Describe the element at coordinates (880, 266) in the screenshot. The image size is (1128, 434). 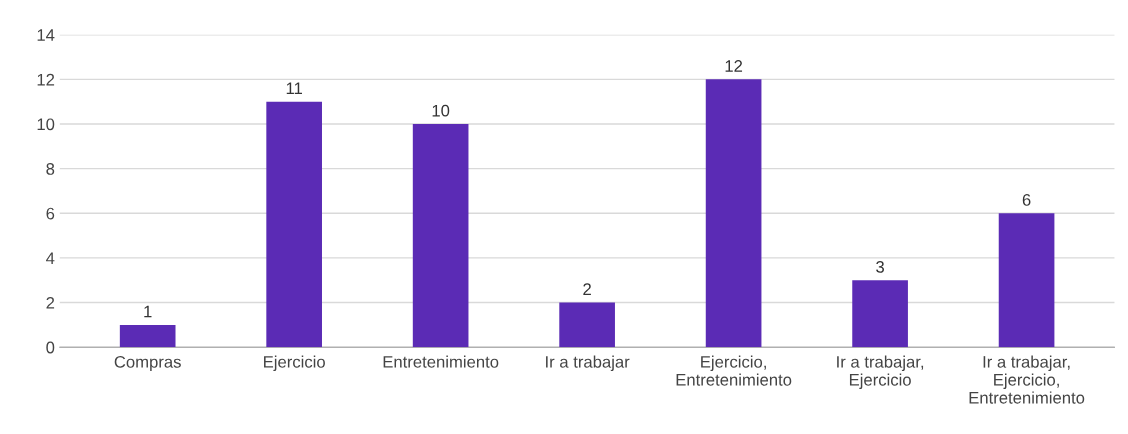
I see `data-label: 3` at that location.